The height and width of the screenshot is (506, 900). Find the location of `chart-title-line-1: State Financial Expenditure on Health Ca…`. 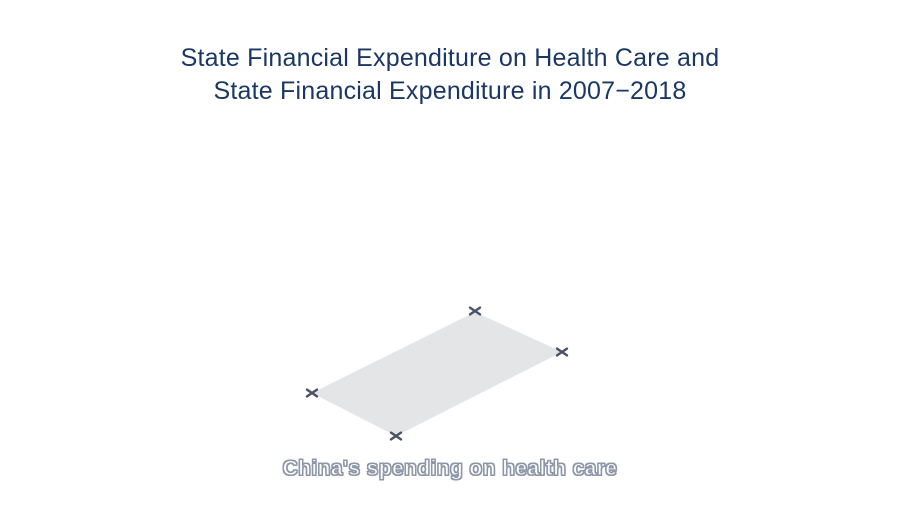

chart-title-line-1: State Financial Expenditure on Health Ca… is located at coordinates (450, 58).